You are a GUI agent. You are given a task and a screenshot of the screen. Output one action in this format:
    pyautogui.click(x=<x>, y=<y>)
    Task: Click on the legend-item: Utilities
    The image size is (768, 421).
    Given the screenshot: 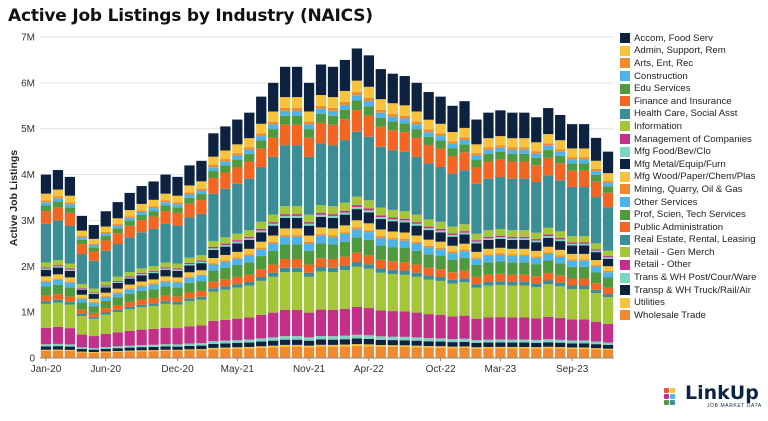 What is the action you would take?
    pyautogui.click(x=693, y=302)
    